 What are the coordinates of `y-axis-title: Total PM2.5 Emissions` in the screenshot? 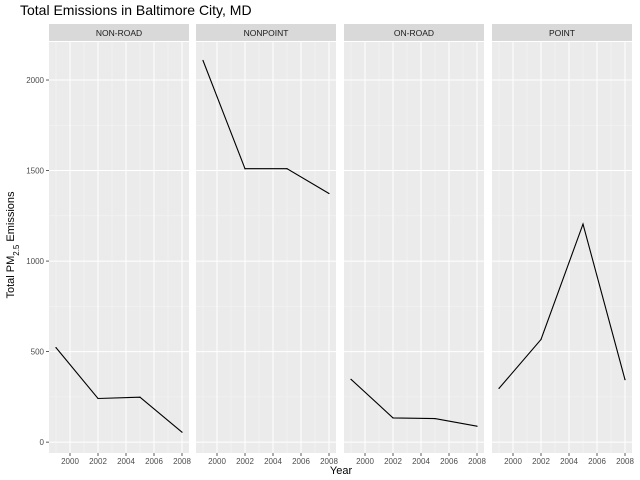 It's located at (13, 245).